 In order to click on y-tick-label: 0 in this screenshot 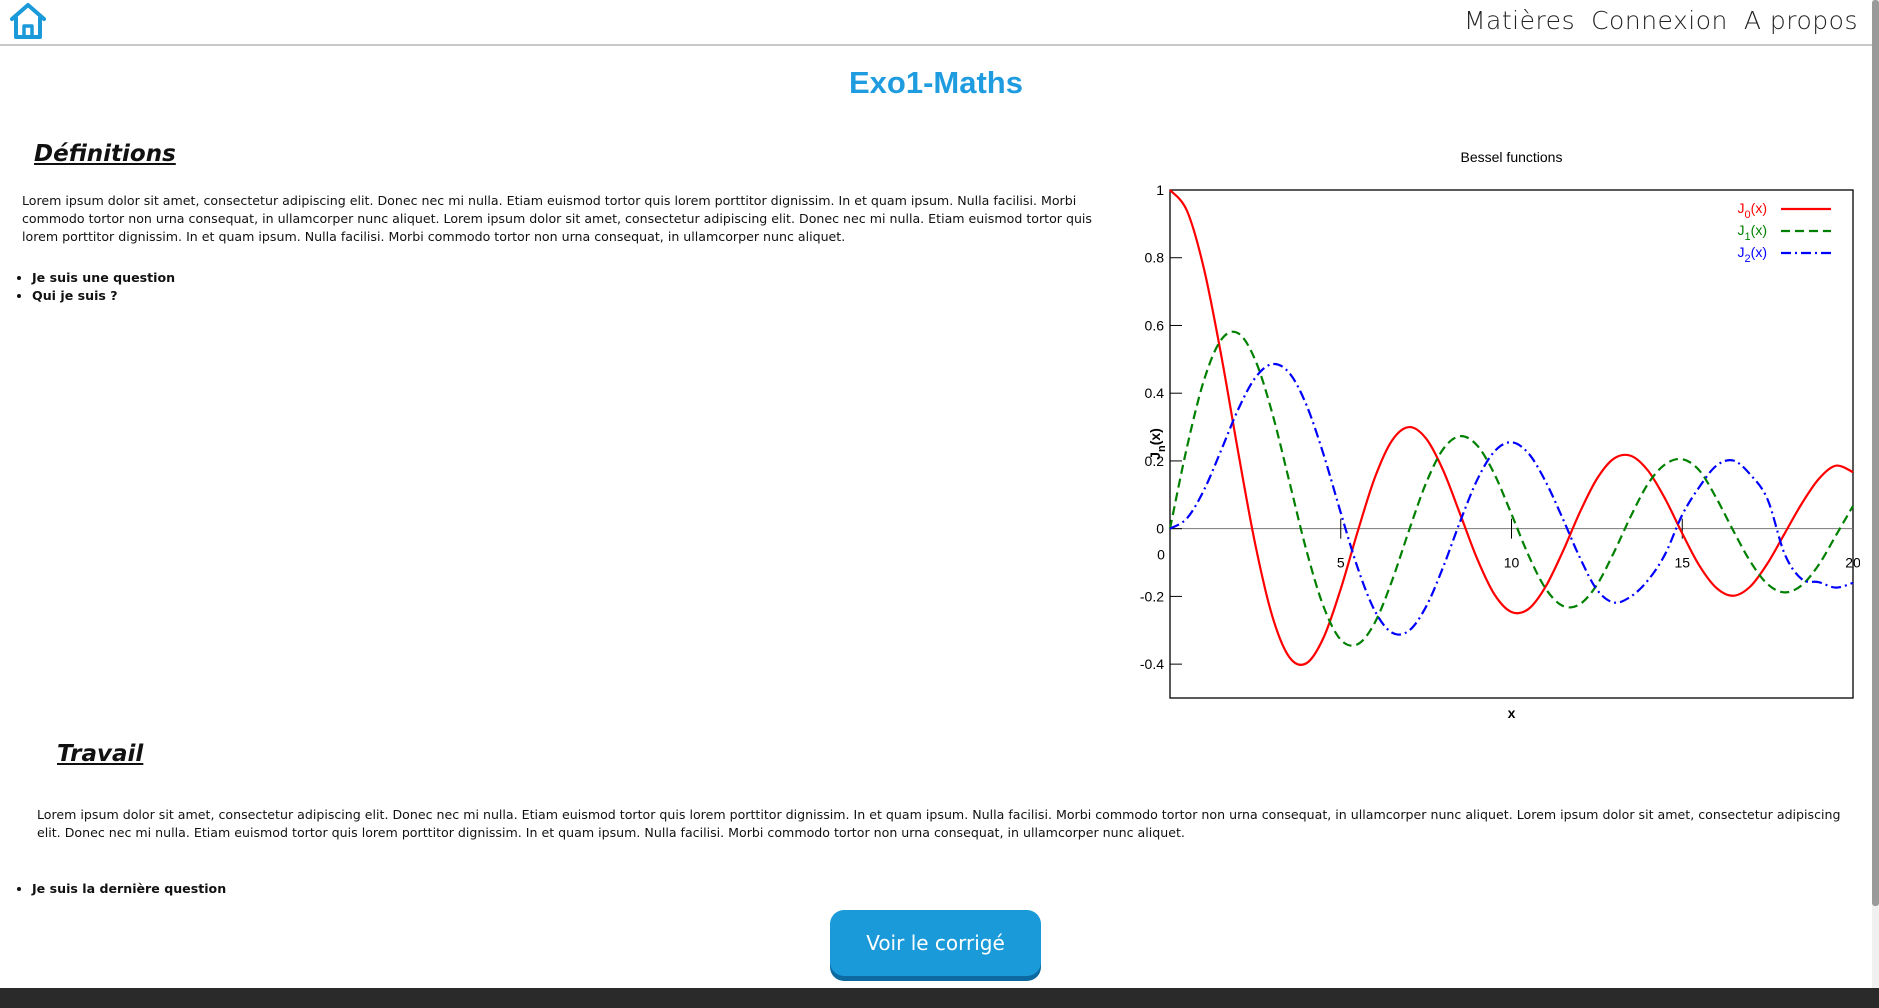, I will do `click(1160, 529)`.